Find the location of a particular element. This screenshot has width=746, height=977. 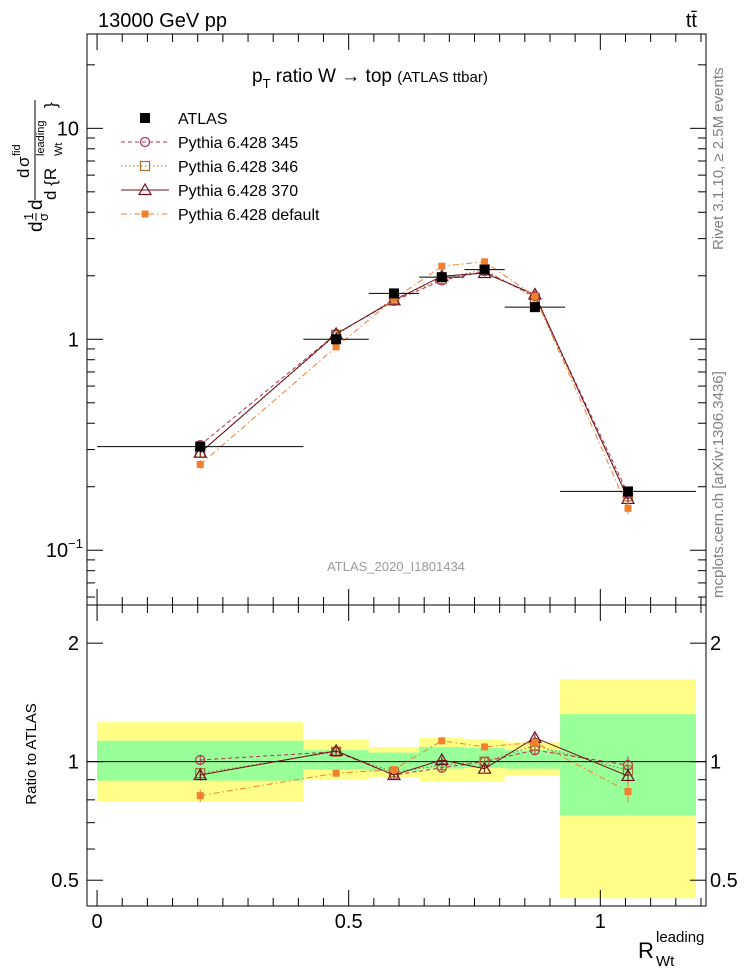

legend-entry-p346: Pythia 6.428 346 is located at coordinates (209, 167).